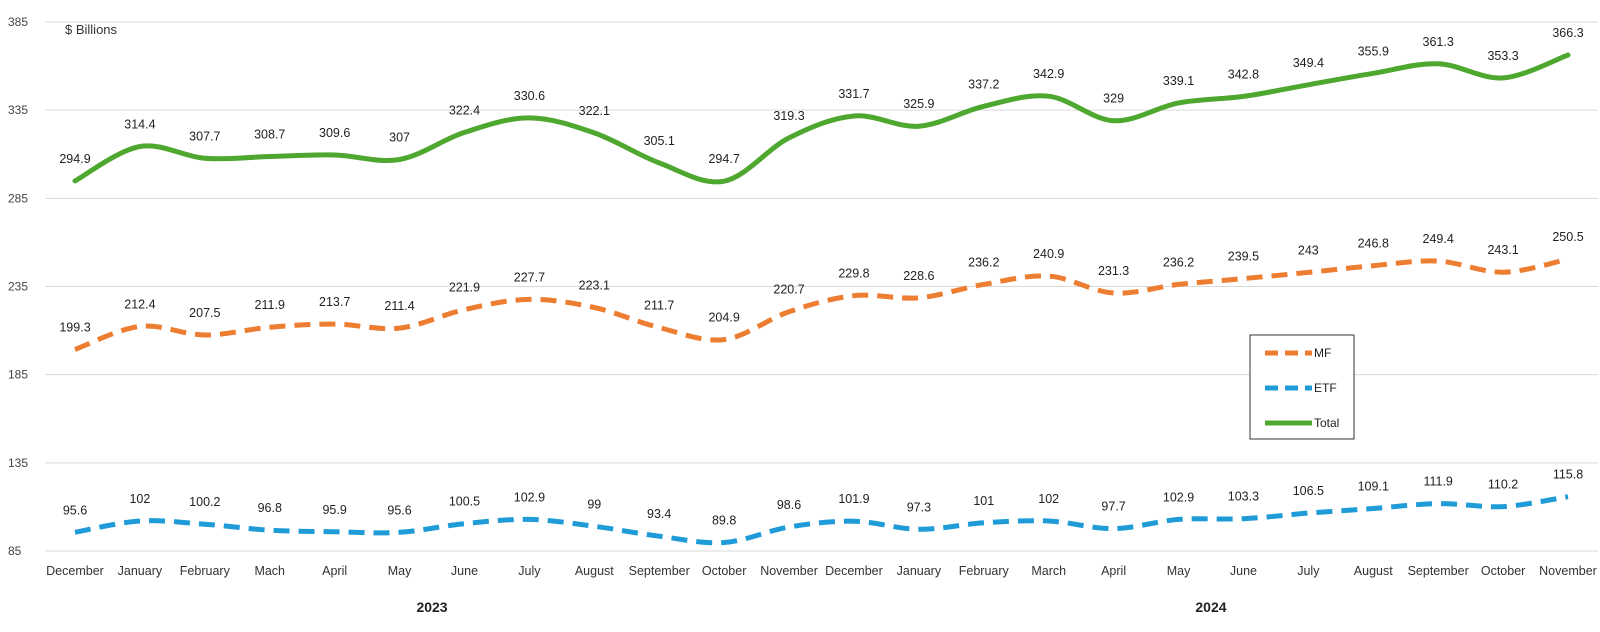 This screenshot has width=1600, height=632. I want to click on data-label: 93.4, so click(659, 514).